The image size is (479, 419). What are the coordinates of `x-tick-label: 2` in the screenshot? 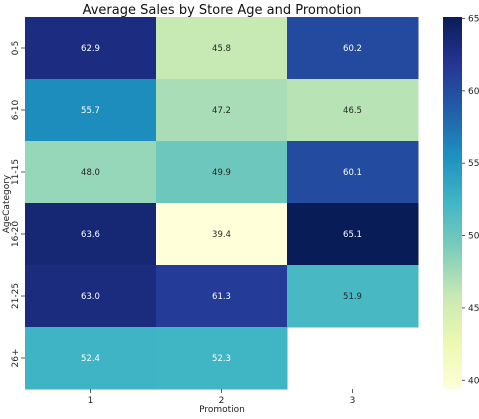 It's located at (222, 401).